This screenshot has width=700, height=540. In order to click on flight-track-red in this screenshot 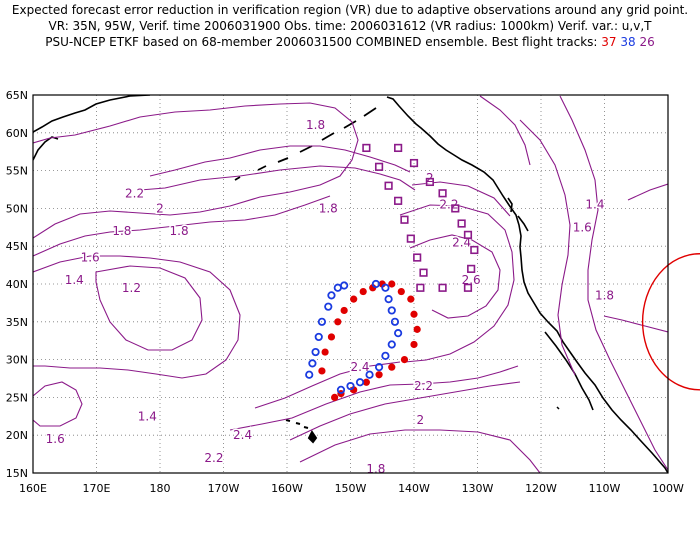, I will do `click(369, 340)`.